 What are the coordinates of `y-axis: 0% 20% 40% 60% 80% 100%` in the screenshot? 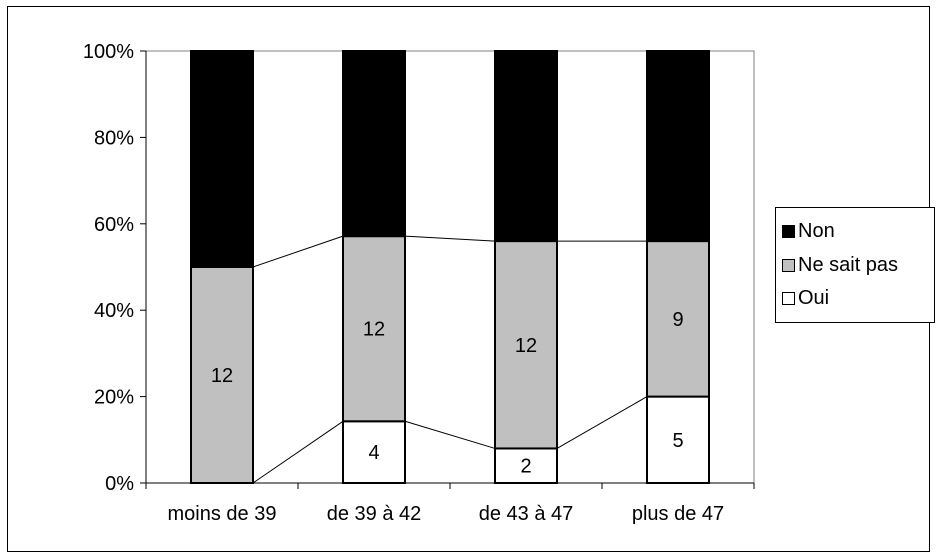 It's located at (115, 268).